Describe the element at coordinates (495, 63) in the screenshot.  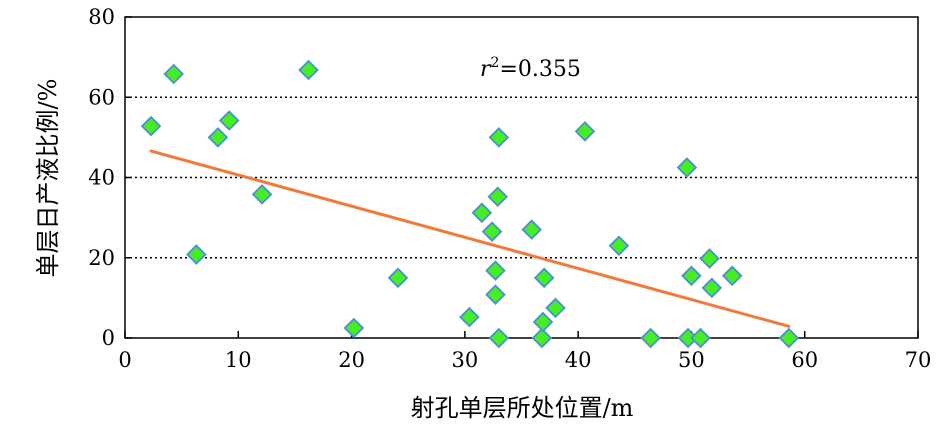
I see `r-superscript: 2` at that location.